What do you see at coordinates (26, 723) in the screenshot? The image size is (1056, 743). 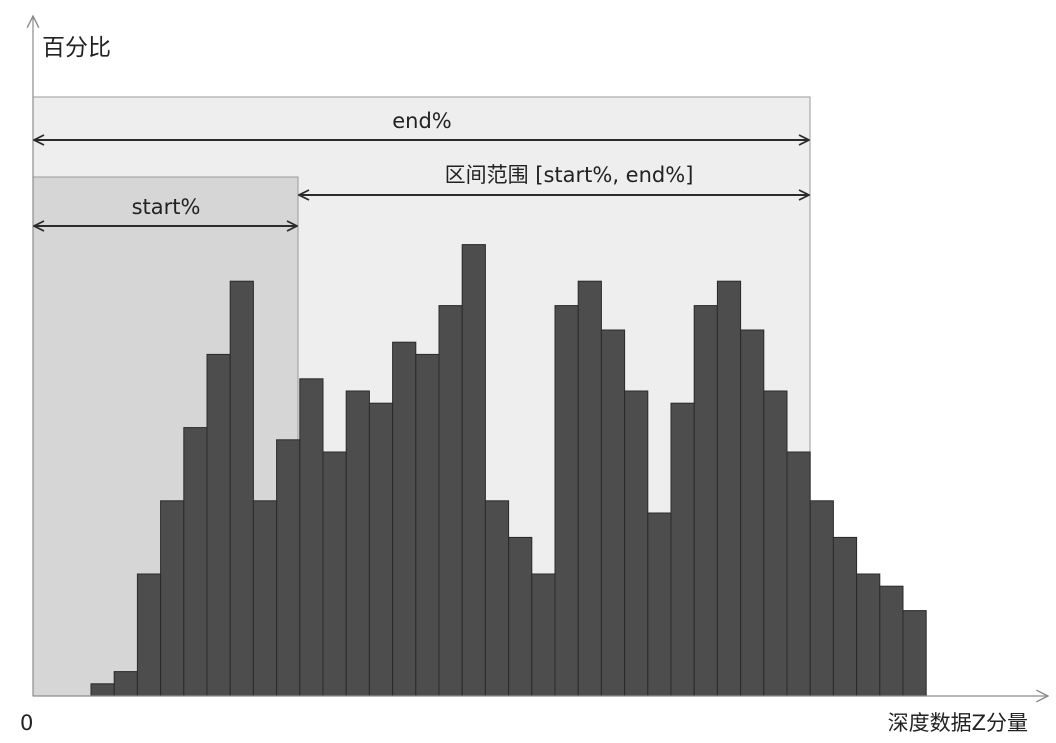 I see `origin-label: 0` at bounding box center [26, 723].